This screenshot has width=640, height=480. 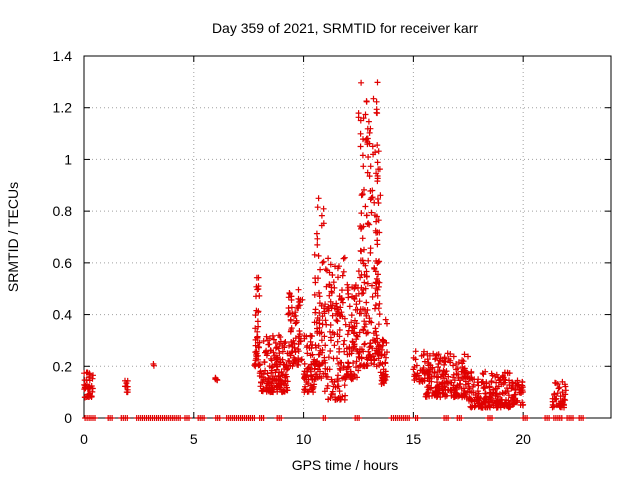 What do you see at coordinates (84, 439) in the screenshot?
I see `x-tick-label: 0` at bounding box center [84, 439].